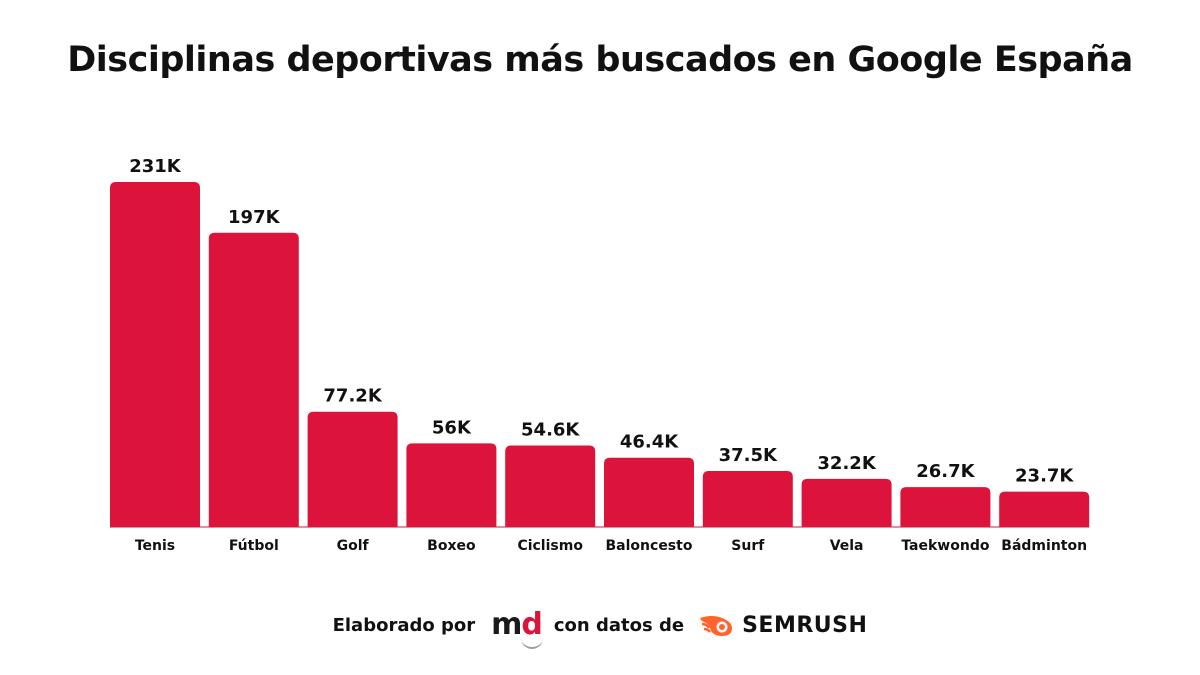  What do you see at coordinates (506, 624) in the screenshot?
I see `md-logo-m: m` at bounding box center [506, 624].